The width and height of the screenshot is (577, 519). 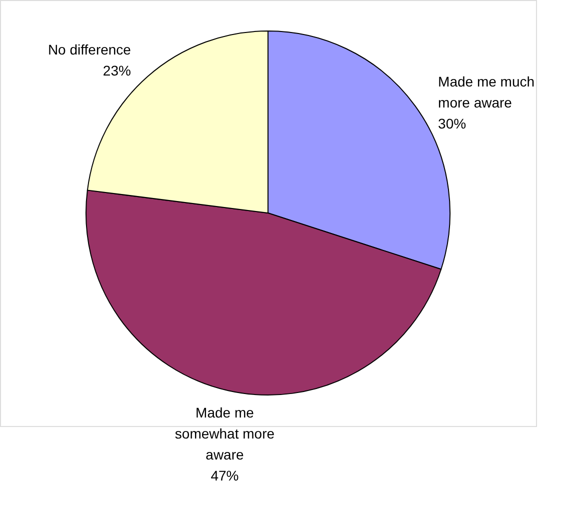 What do you see at coordinates (486, 91) in the screenshot?
I see `slice-label: Made me much more aware` at bounding box center [486, 91].